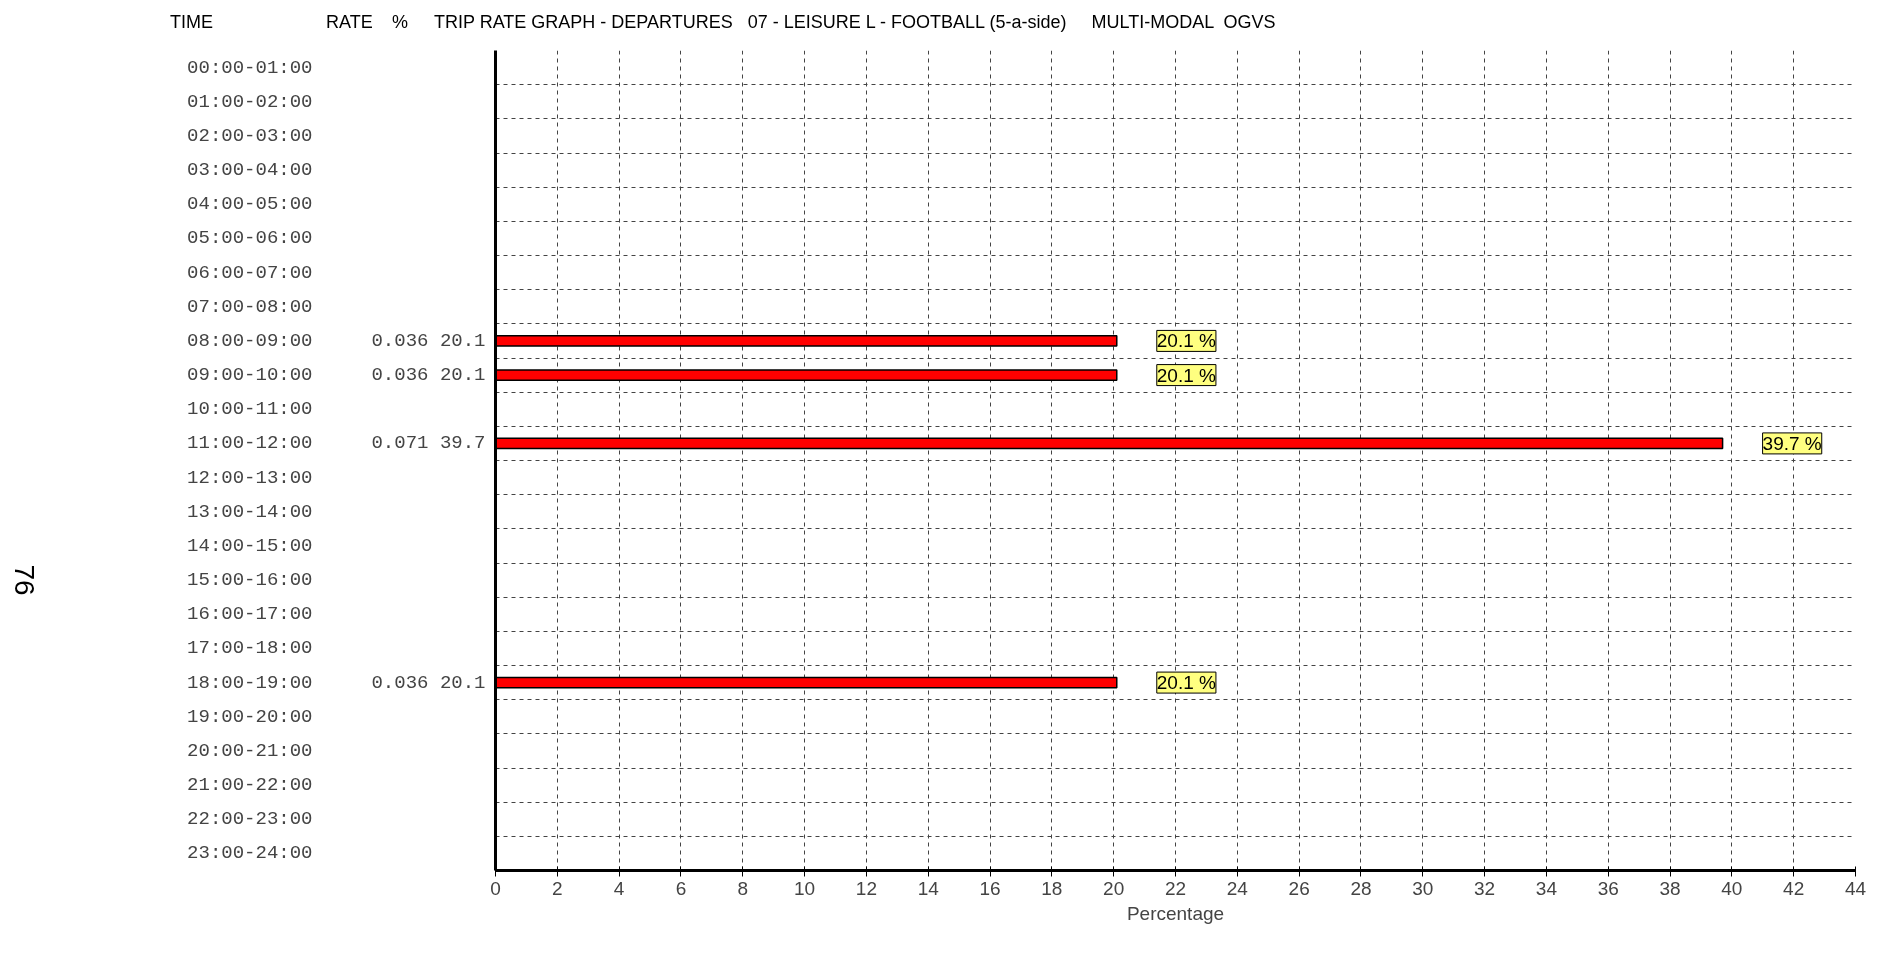  Describe the element at coordinates (495, 888) in the screenshot. I see `x-tick-label: 0` at that location.